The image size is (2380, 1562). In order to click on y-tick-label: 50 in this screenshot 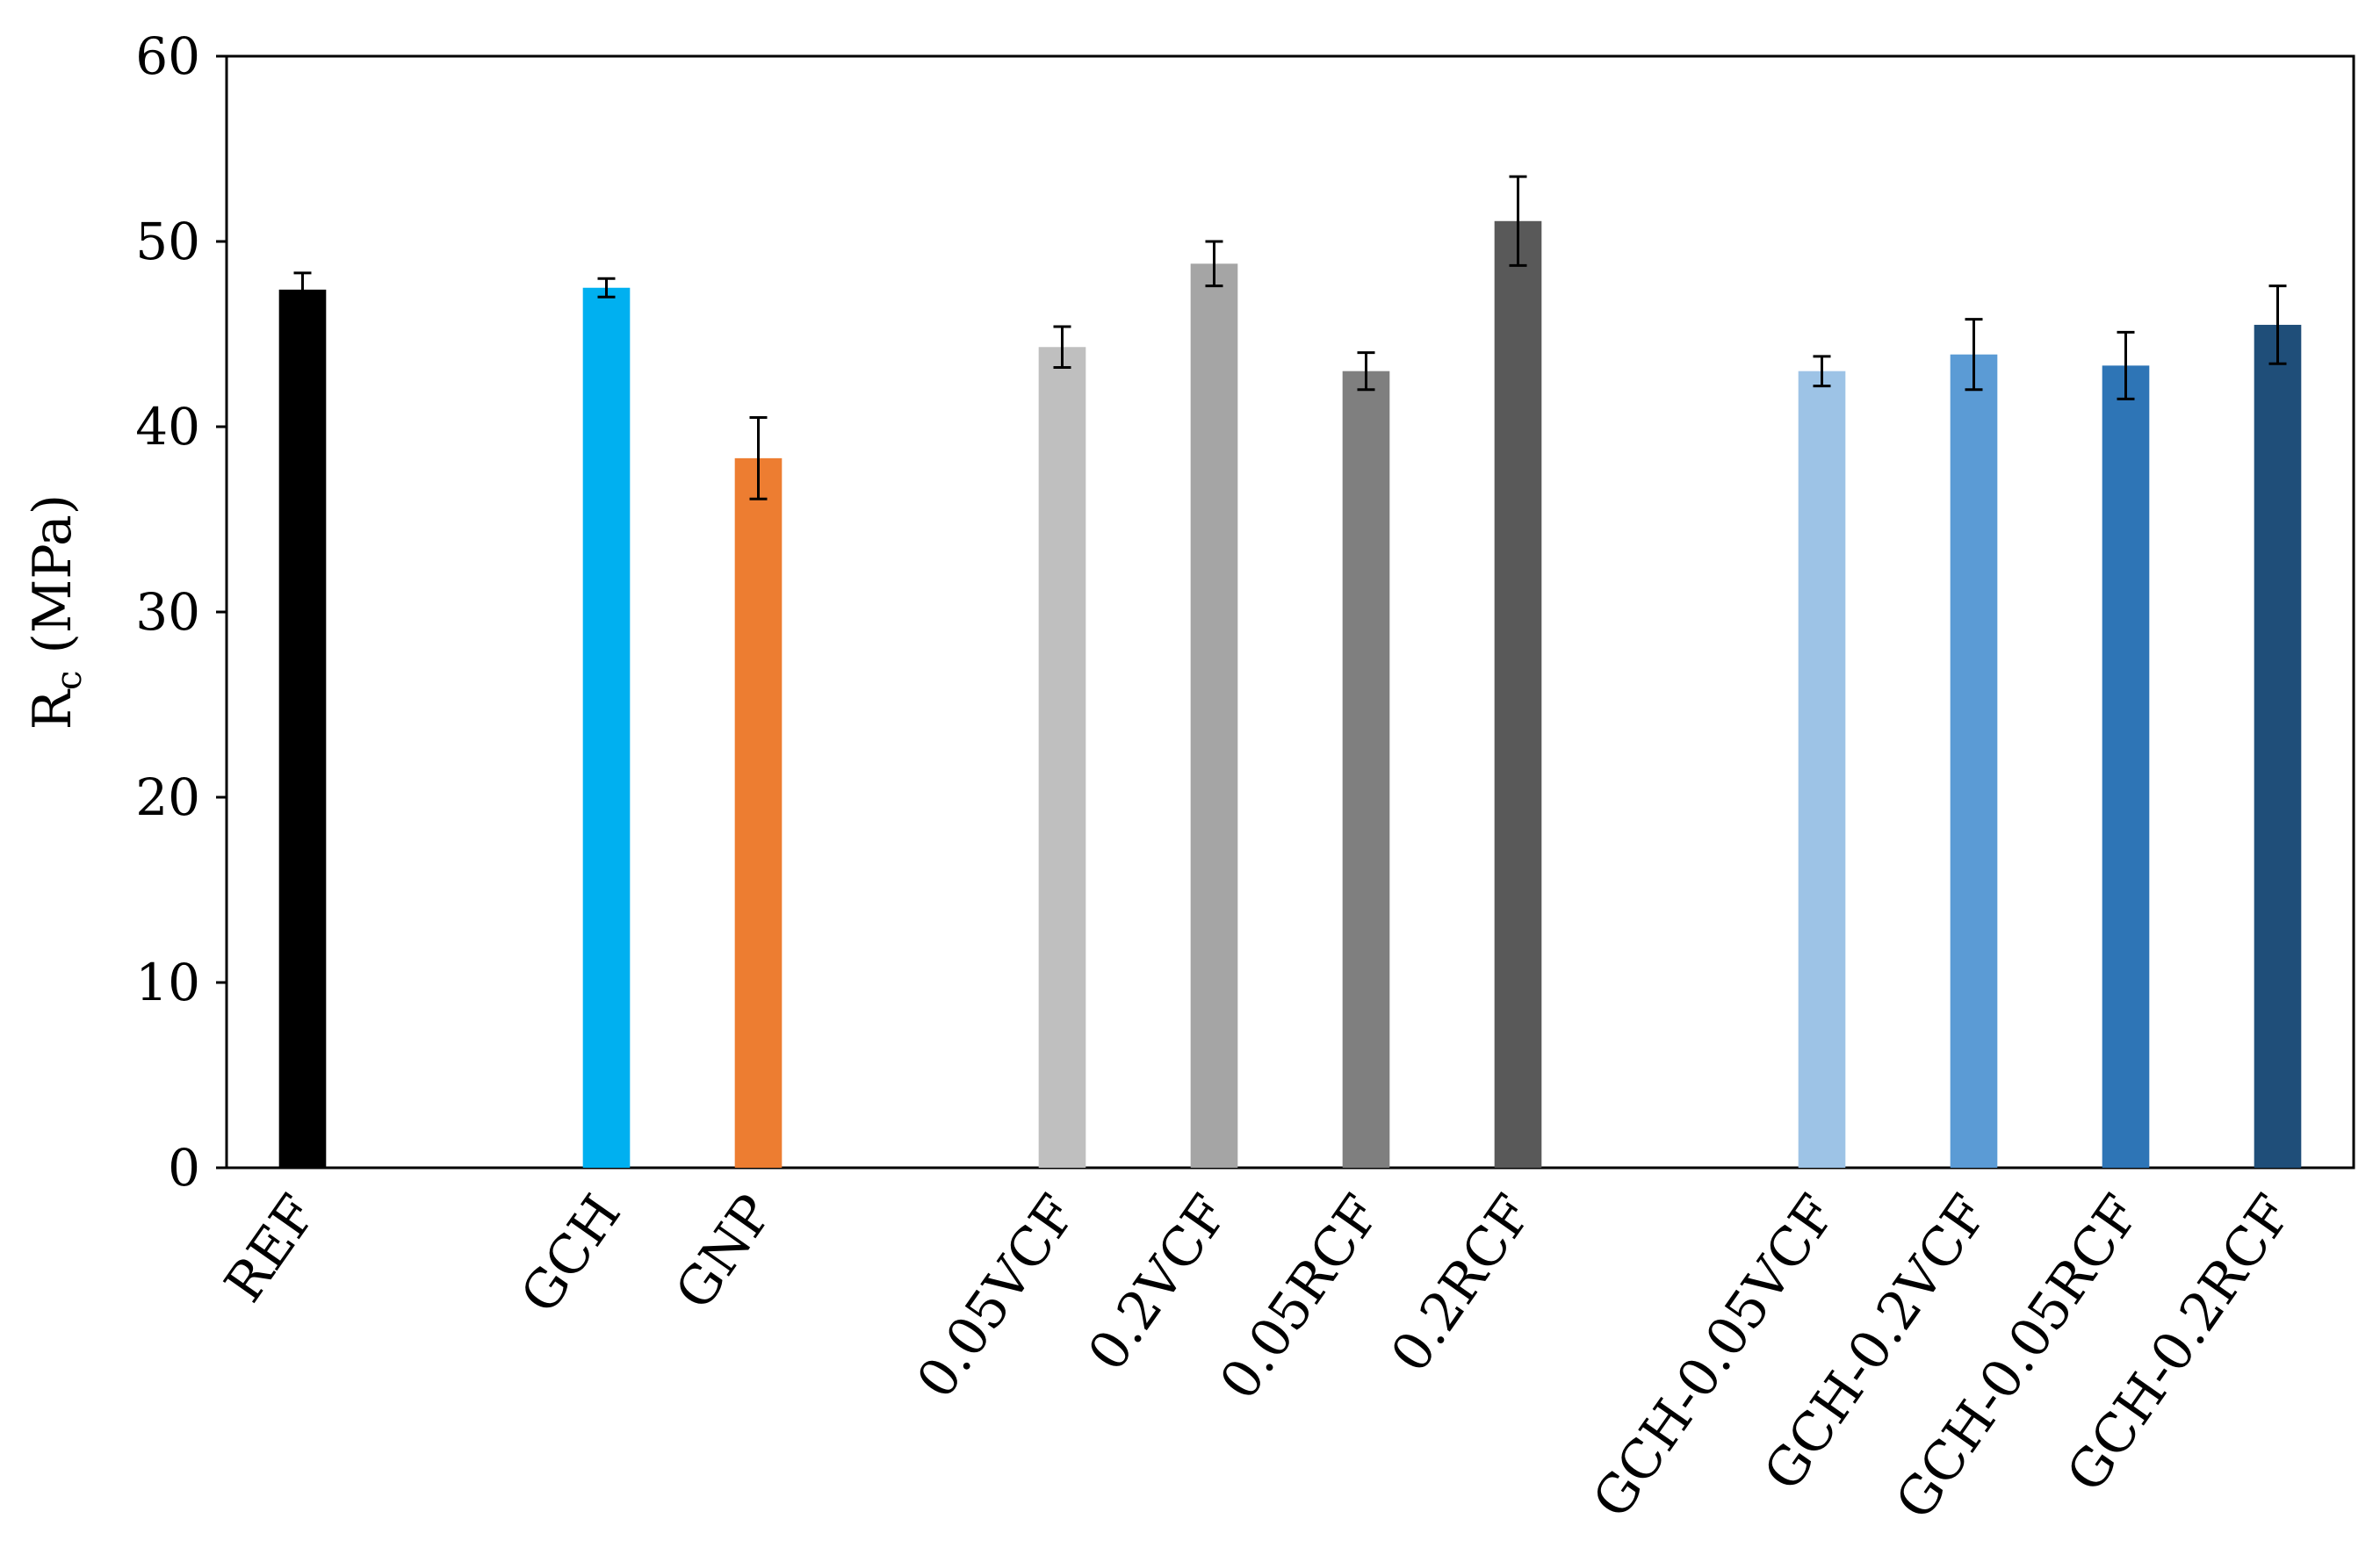, I will do `click(167, 241)`.